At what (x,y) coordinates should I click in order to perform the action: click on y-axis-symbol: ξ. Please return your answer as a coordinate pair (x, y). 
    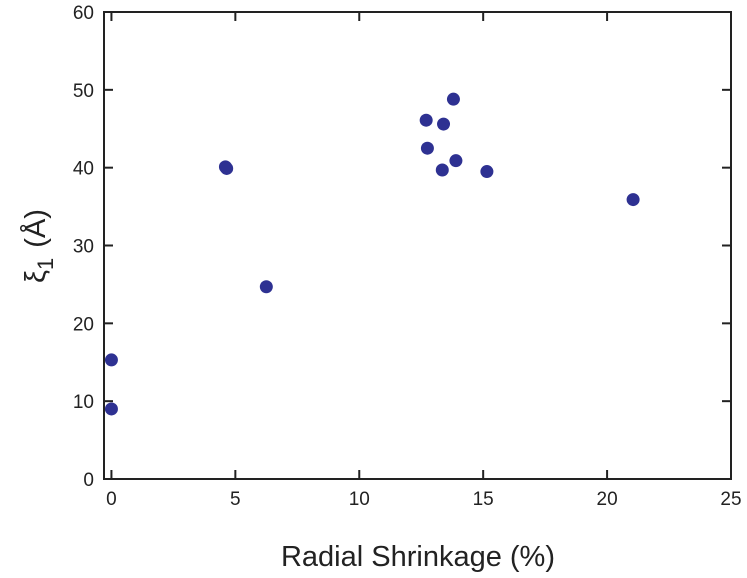
    Looking at the image, I should click on (36, 276).